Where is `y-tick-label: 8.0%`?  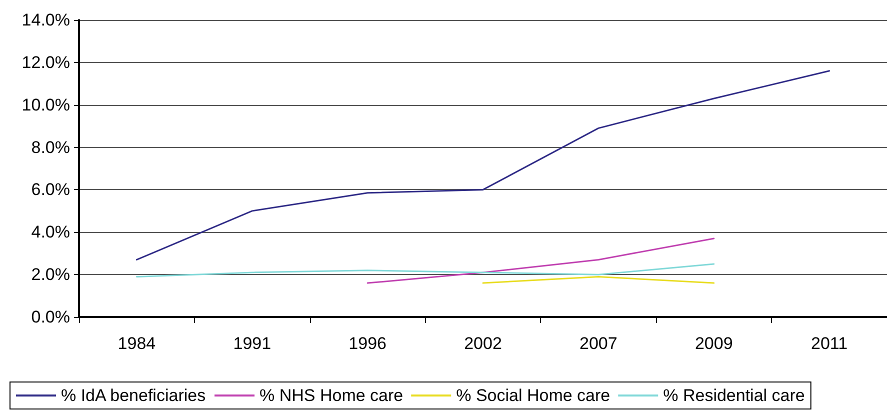
y-tick-label: 8.0% is located at coordinates (50, 147).